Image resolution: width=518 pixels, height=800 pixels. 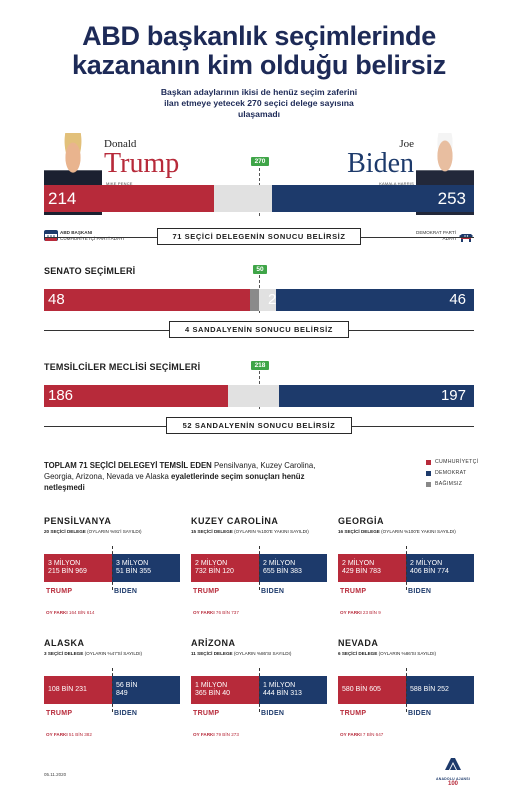 What do you see at coordinates (64, 643) in the screenshot?
I see `state-name: ALASKA` at bounding box center [64, 643].